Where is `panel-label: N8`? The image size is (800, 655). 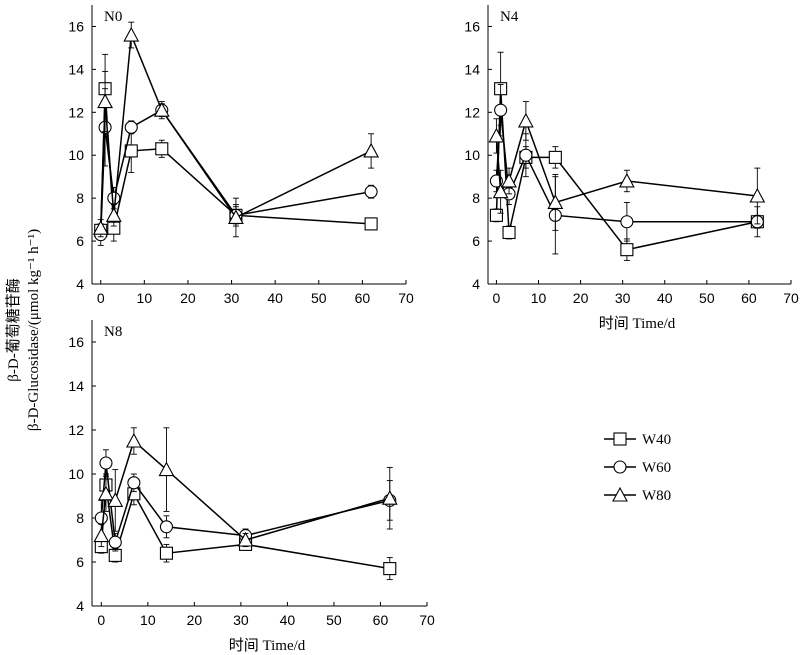
panel-label: N8 is located at coordinates (113, 332).